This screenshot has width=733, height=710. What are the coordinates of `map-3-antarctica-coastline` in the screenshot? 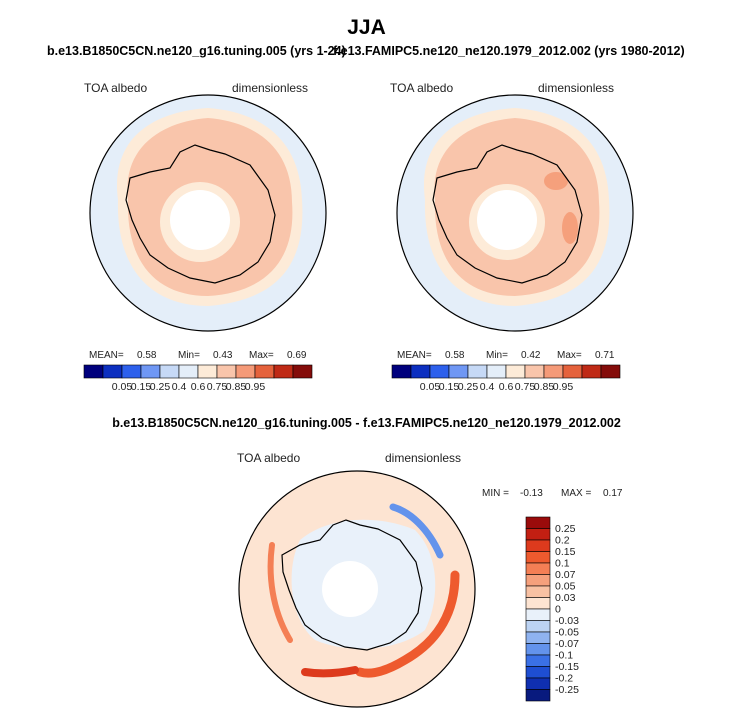 It's located at (352, 585).